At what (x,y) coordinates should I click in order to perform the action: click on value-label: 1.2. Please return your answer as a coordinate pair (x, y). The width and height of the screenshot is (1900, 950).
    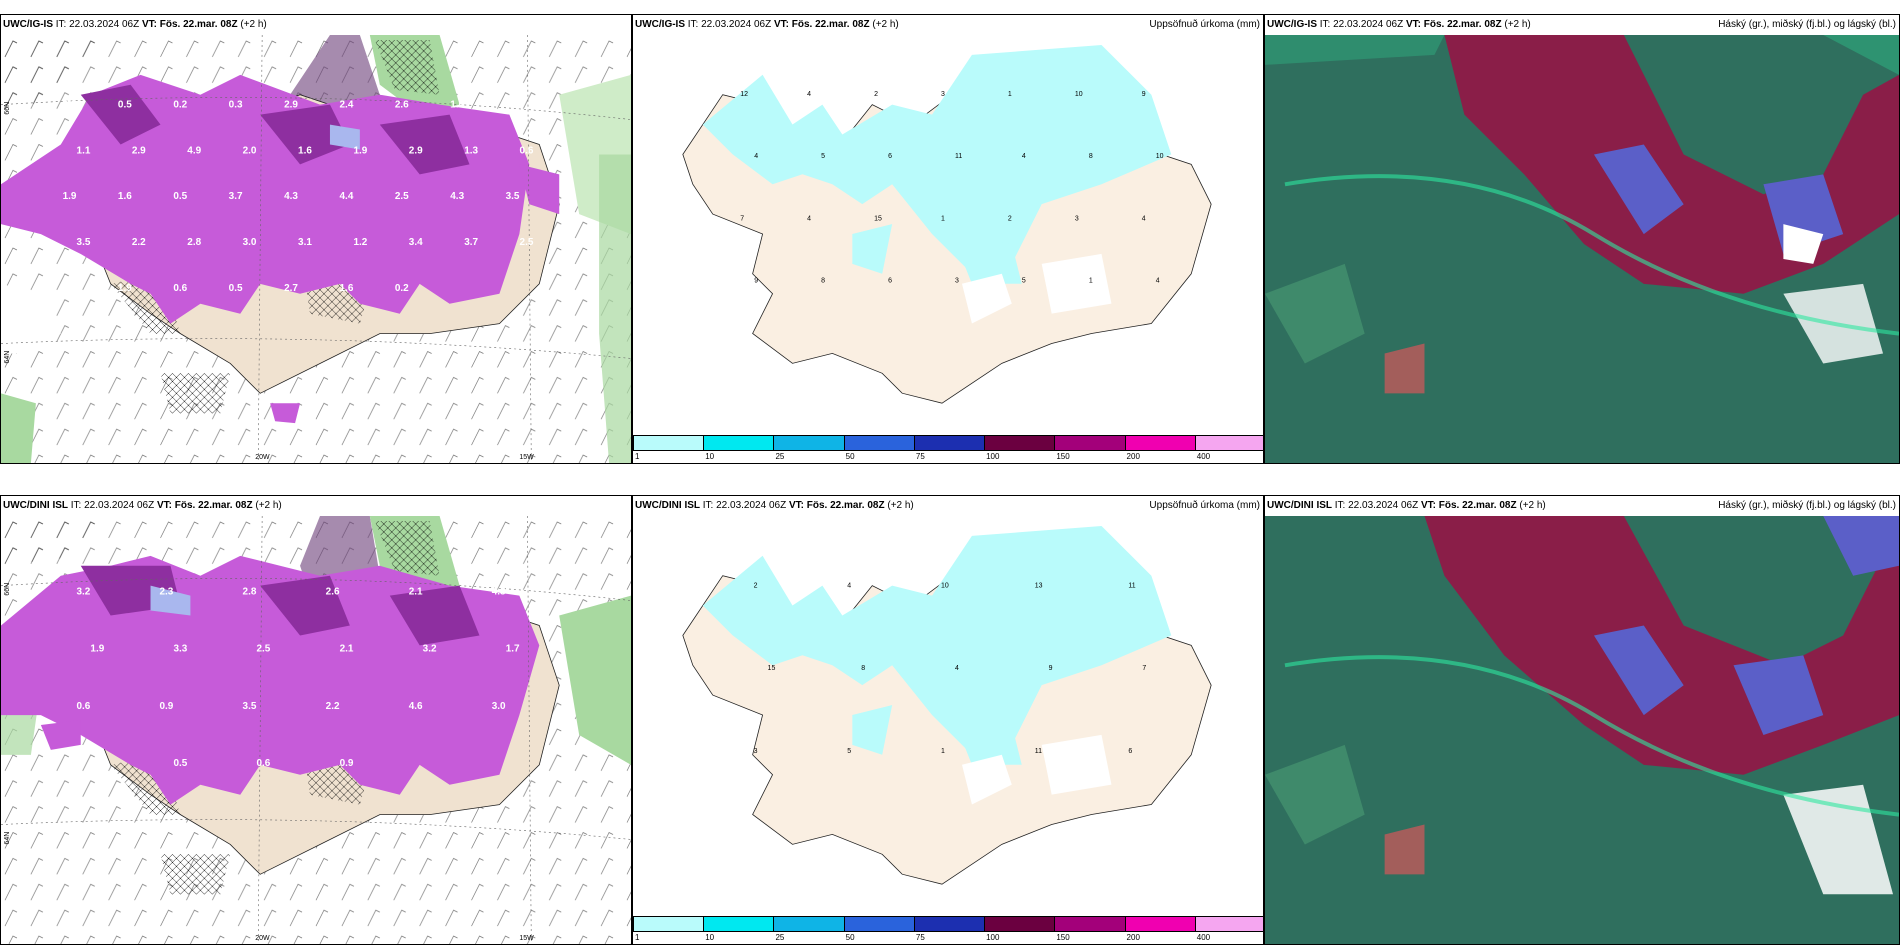
    Looking at the image, I should click on (360, 242).